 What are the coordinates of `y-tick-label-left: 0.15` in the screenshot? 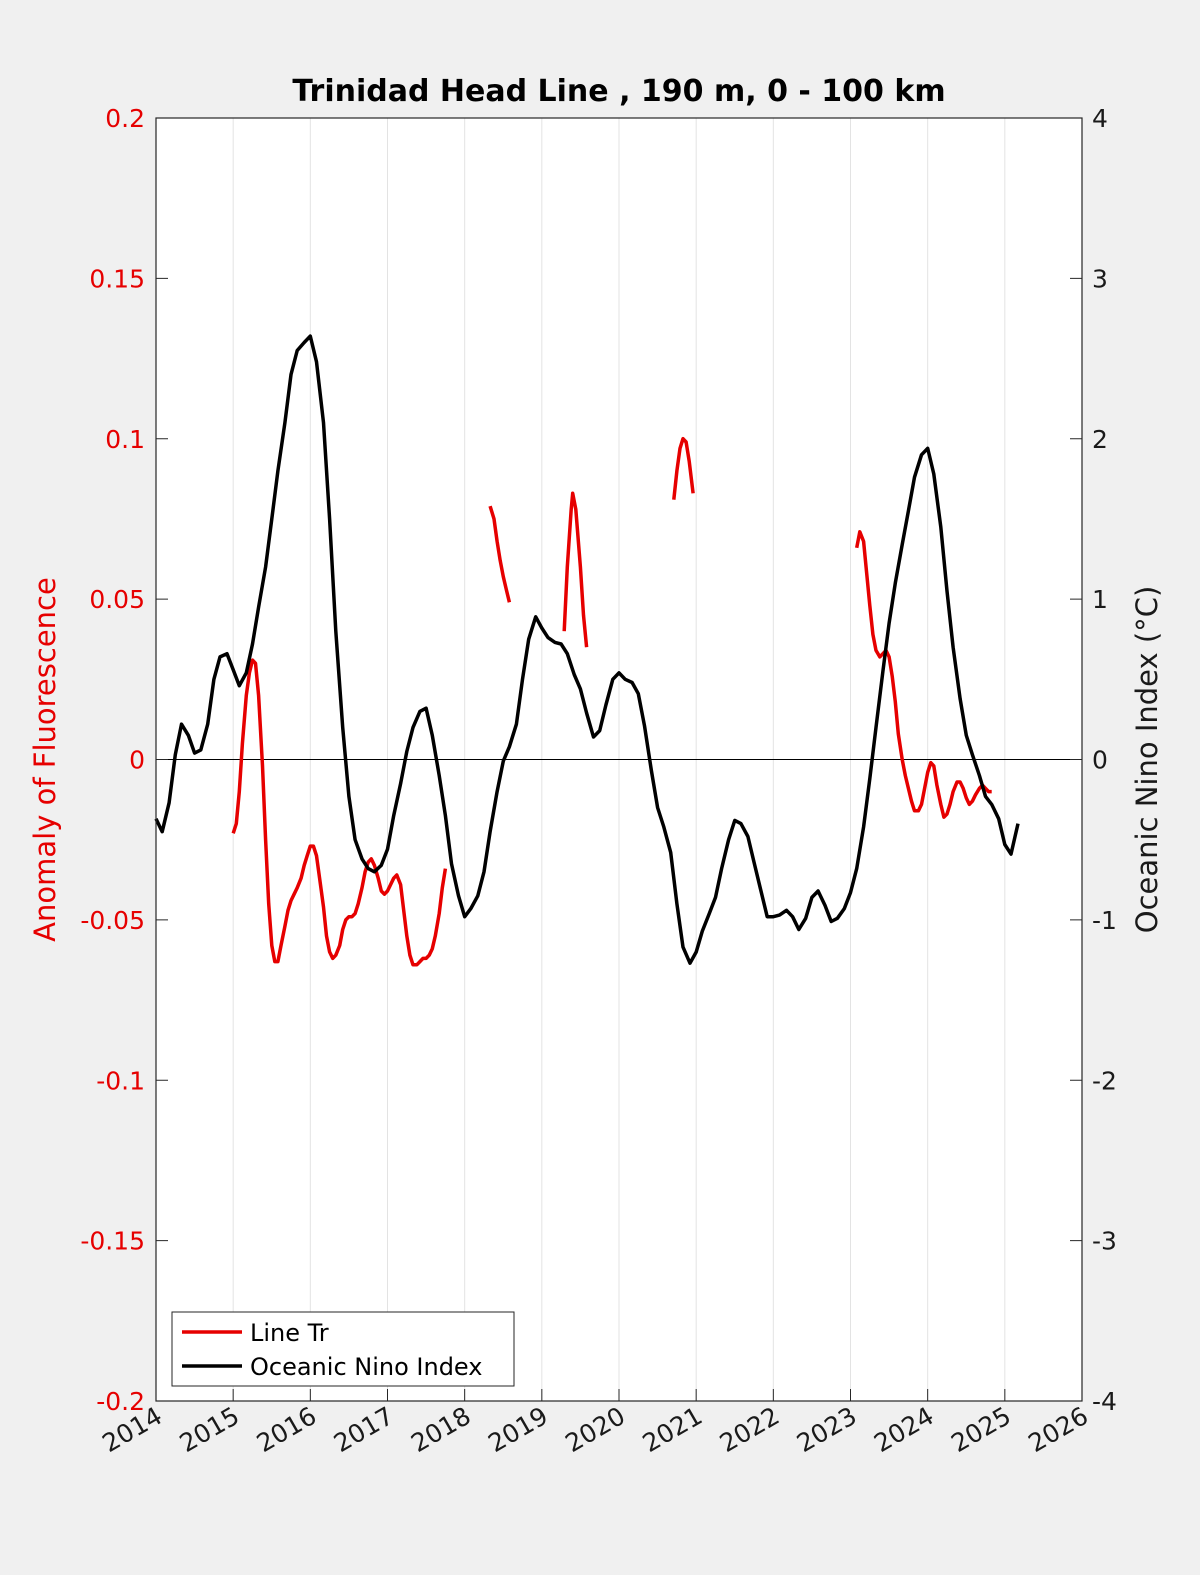 It's located at (117, 278).